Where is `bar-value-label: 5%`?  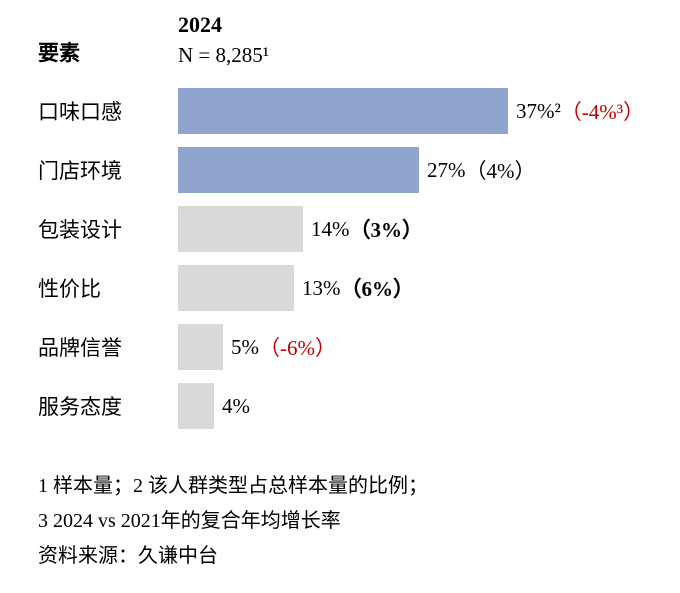
bar-value-label: 5% is located at coordinates (245, 346).